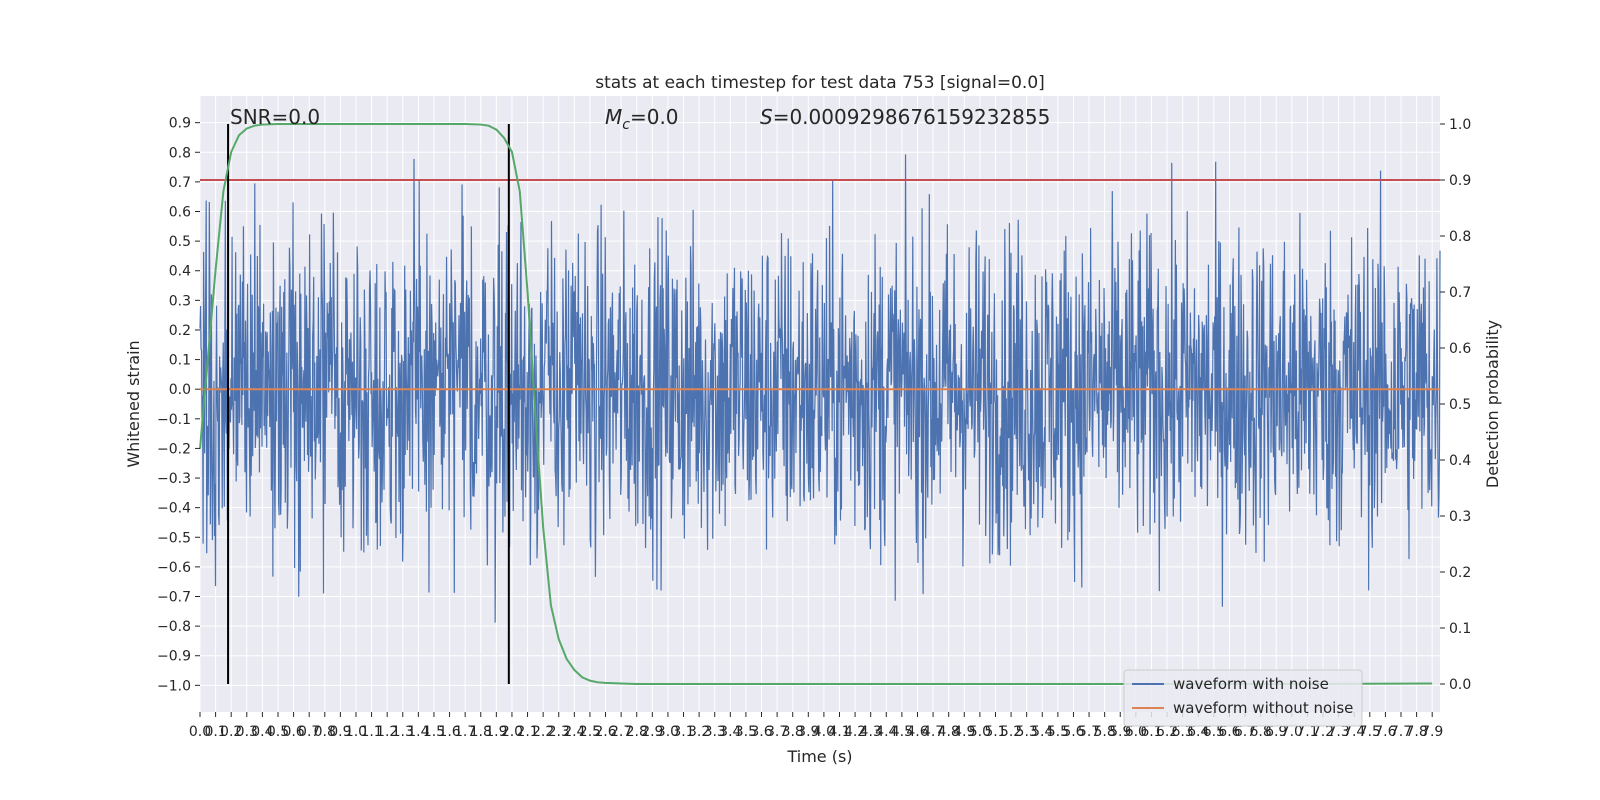  Describe the element at coordinates (543, 732) in the screenshot. I see `x-tick-label-22: 2.2` at that location.